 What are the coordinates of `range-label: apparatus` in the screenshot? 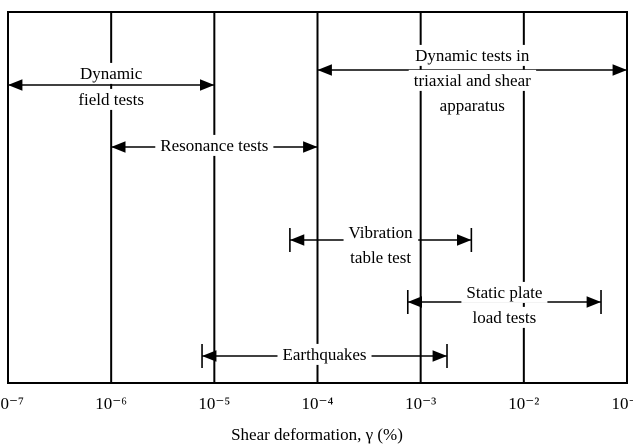 It's located at (472, 105).